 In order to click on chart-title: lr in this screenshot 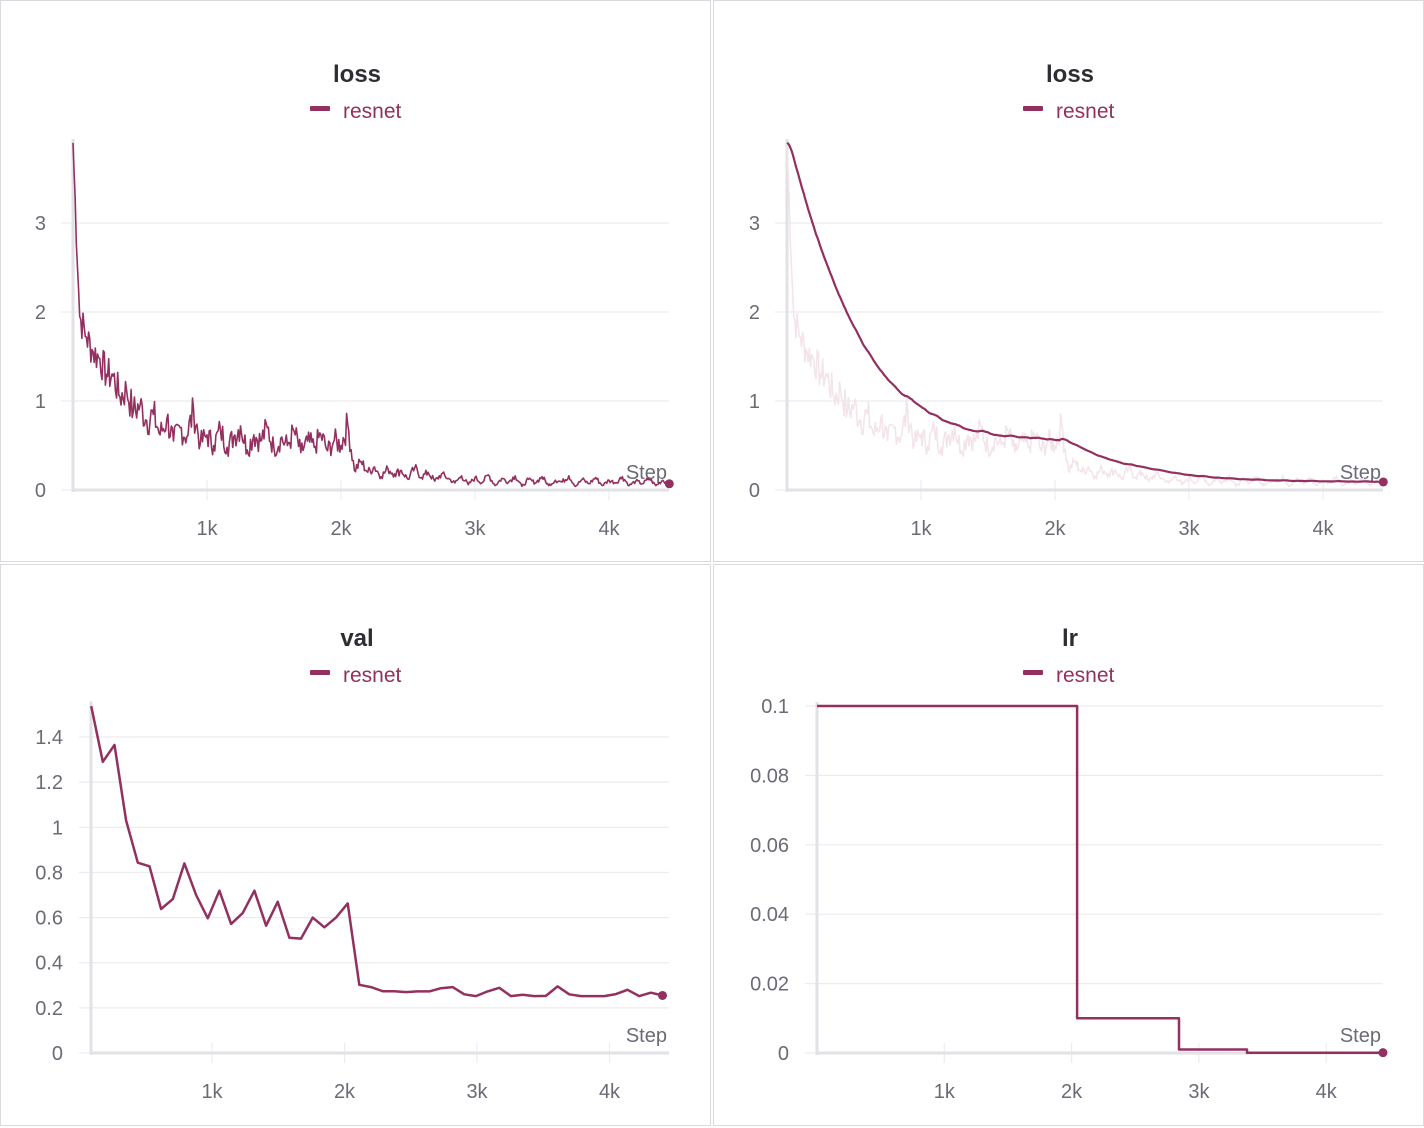, I will do `click(1070, 638)`.